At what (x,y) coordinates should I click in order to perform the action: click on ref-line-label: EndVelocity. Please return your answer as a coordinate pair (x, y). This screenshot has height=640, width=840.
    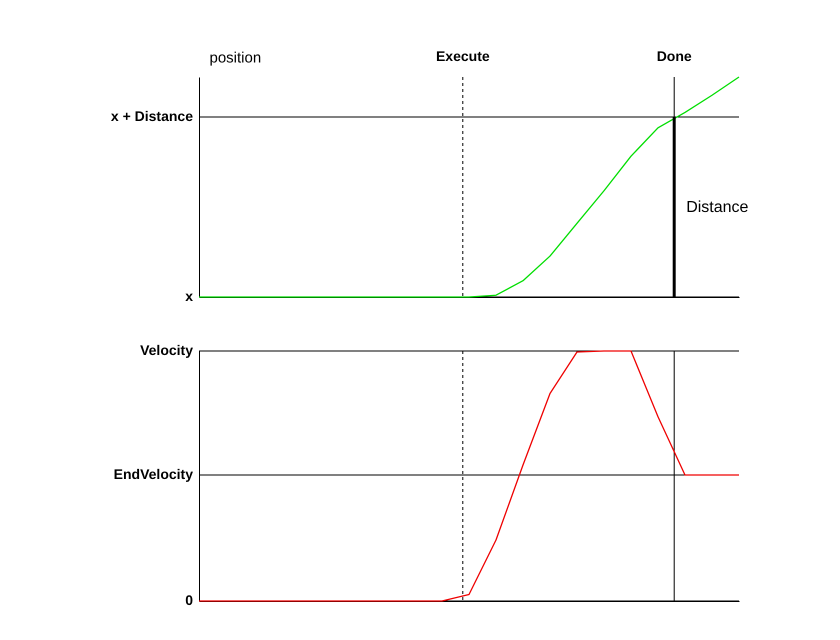
    Looking at the image, I should click on (154, 474).